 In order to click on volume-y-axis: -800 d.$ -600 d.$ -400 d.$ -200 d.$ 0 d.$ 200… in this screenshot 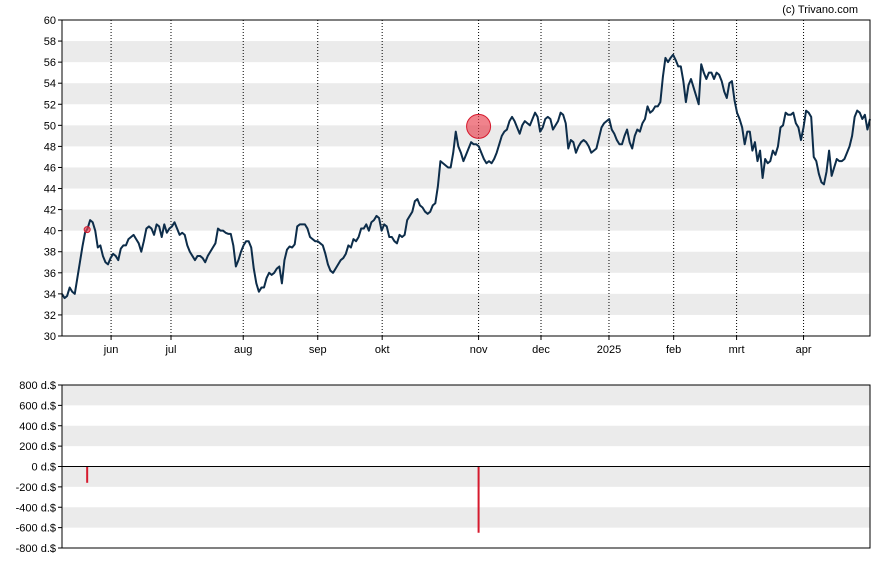, I will do `click(39, 467)`.